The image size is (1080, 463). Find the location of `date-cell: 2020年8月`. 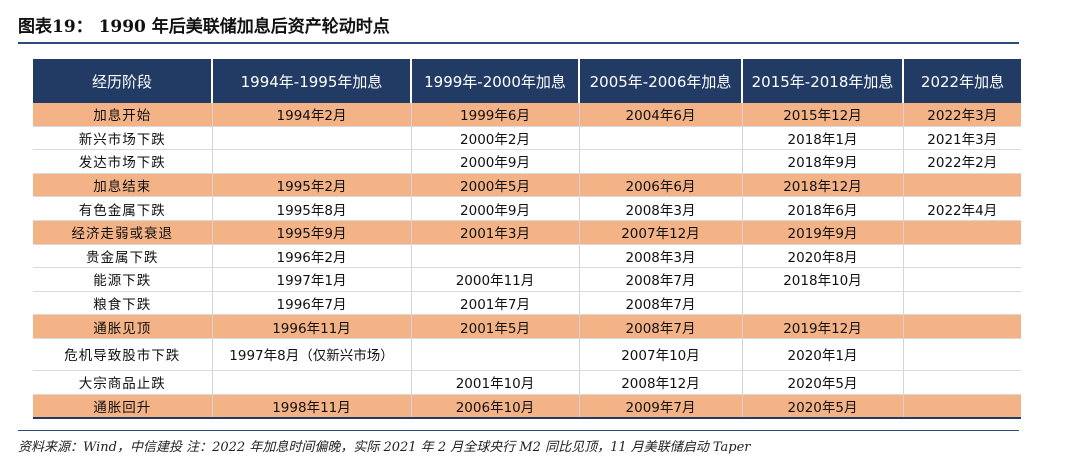

date-cell: 2020年8月 is located at coordinates (822, 256).